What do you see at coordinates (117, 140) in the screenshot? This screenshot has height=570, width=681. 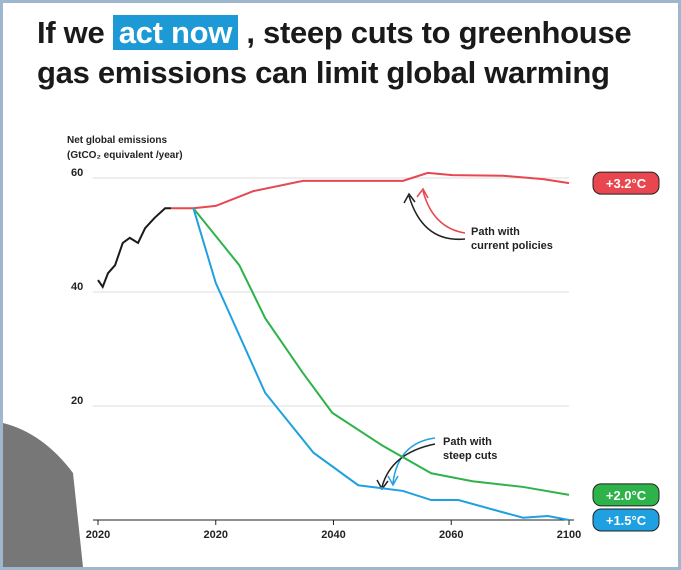 I see `y-axis-label: Net global emissions` at bounding box center [117, 140].